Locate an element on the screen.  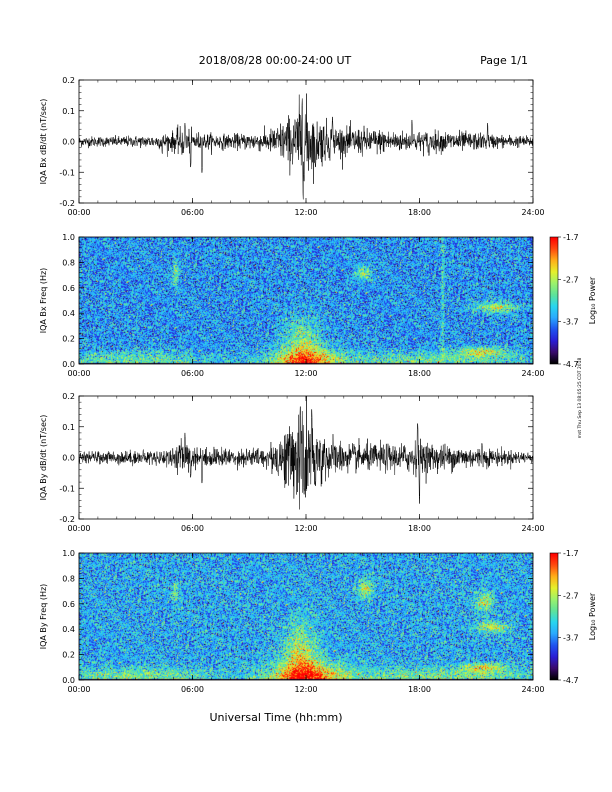
bx-spectrogram-ylabel: IQA Bx Freq (Hz) is located at coordinates (43, 301).